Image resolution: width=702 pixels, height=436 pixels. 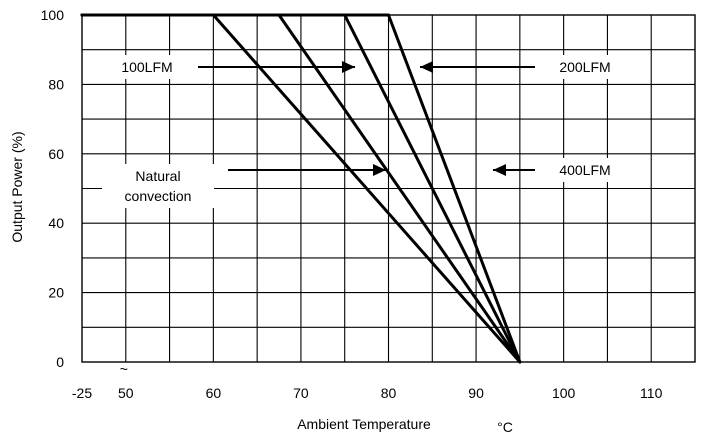 What do you see at coordinates (82, 393) in the screenshot?
I see `x-tick-label: -25` at bounding box center [82, 393].